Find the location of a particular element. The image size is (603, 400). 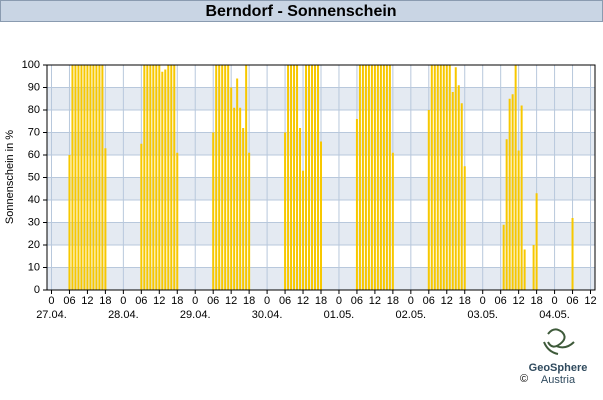

logo: GeoSphere Austria © is located at coordinates (553, 357).